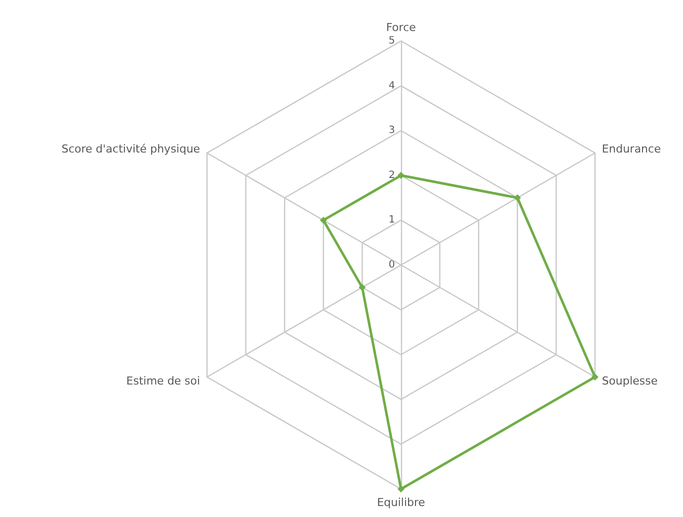  I want to click on spoke-label: Estime de soi, so click(163, 381).